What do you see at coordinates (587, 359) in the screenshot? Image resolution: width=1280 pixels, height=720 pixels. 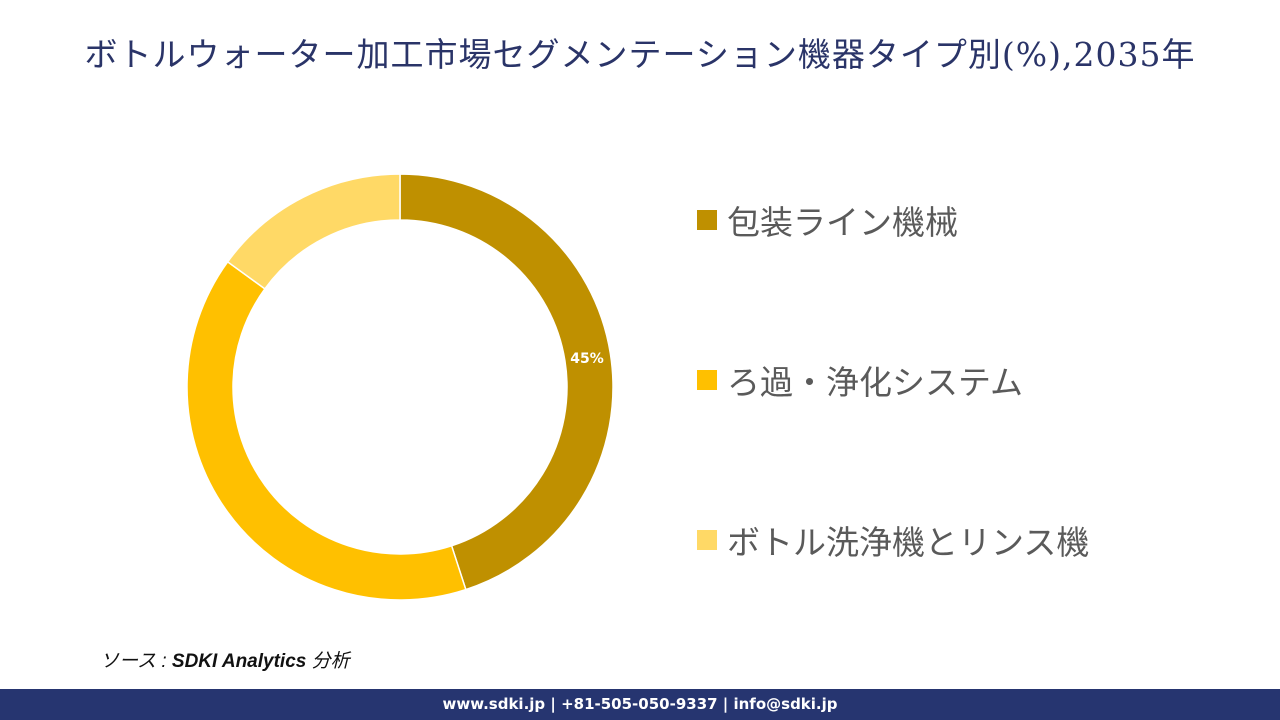 I see `data-label-45: 45%` at bounding box center [587, 359].